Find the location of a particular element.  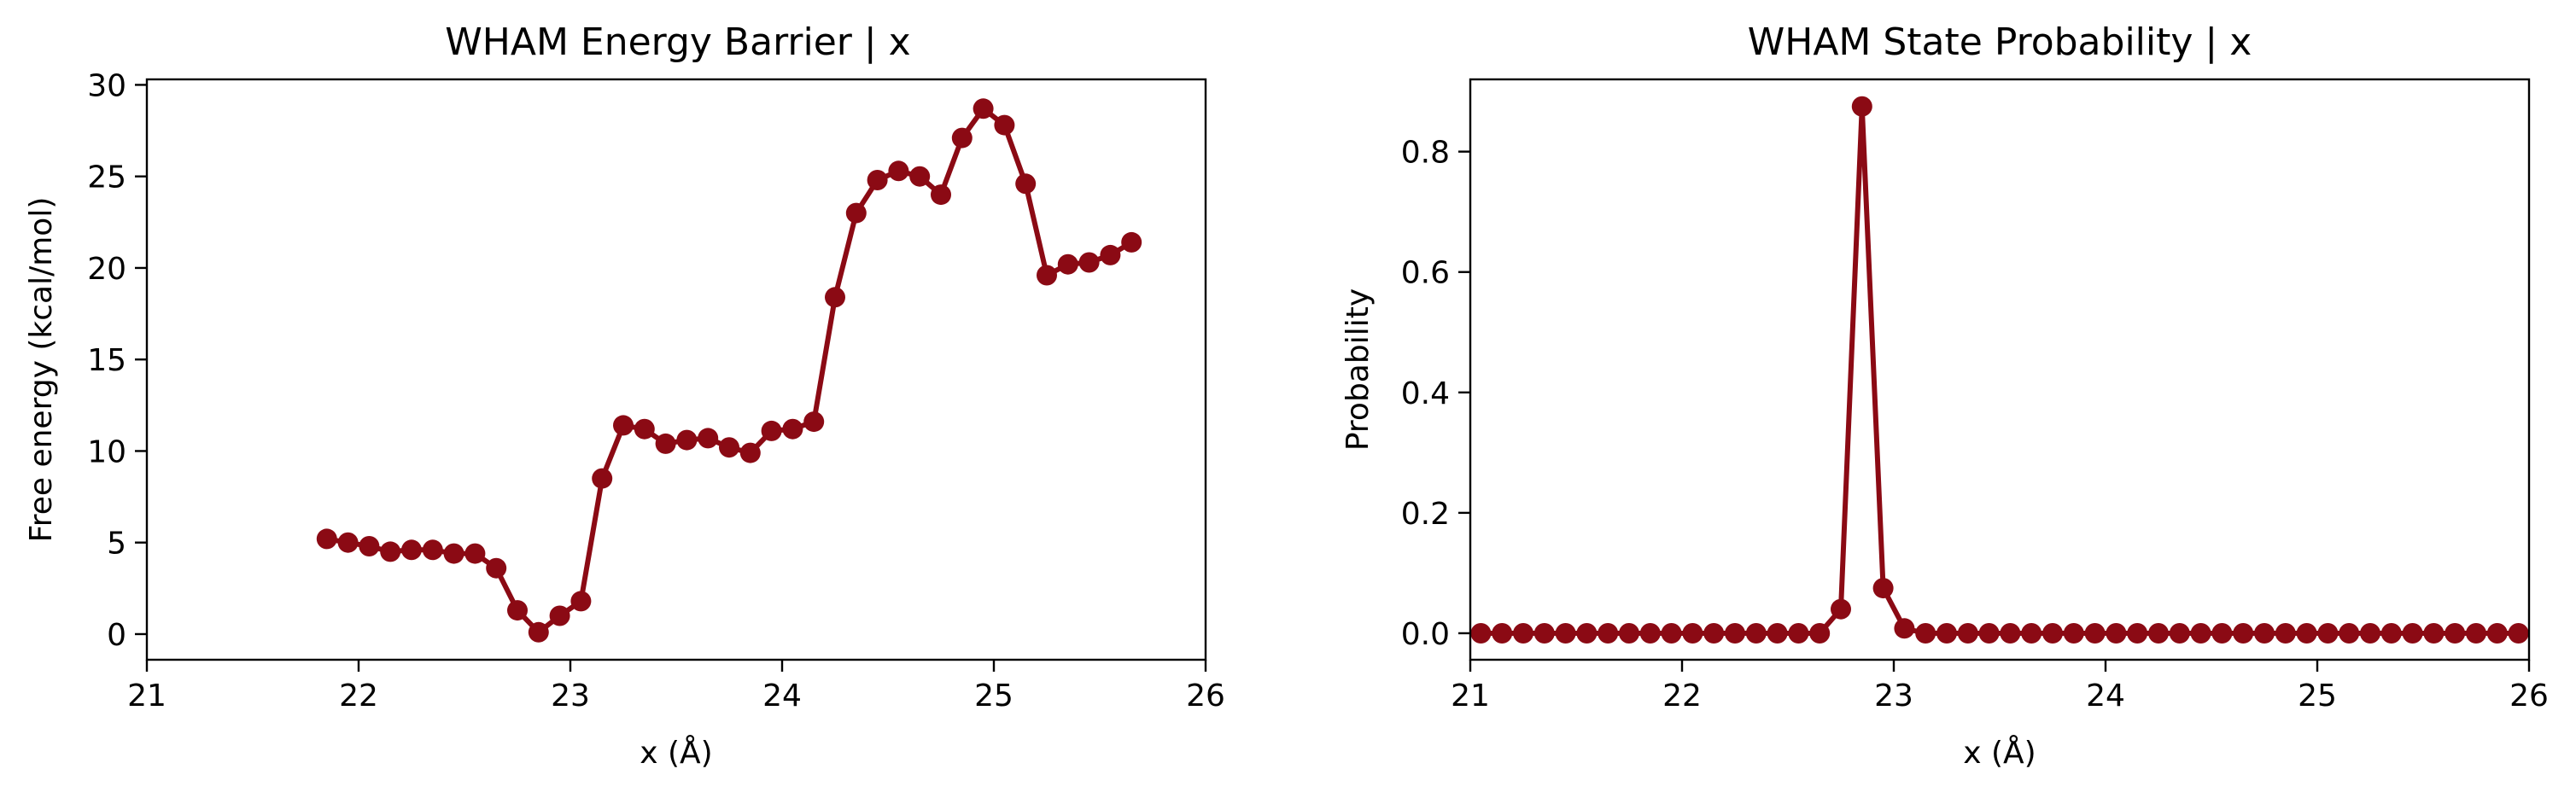

x-tick-label: 24 is located at coordinates (782, 696).